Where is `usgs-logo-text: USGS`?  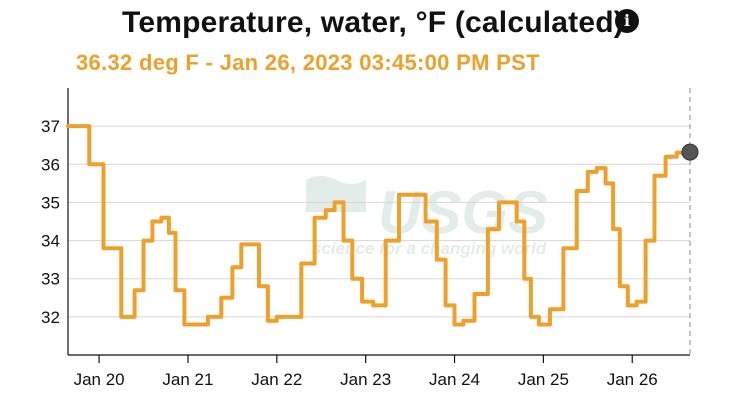 usgs-logo-text: USGS is located at coordinates (463, 212).